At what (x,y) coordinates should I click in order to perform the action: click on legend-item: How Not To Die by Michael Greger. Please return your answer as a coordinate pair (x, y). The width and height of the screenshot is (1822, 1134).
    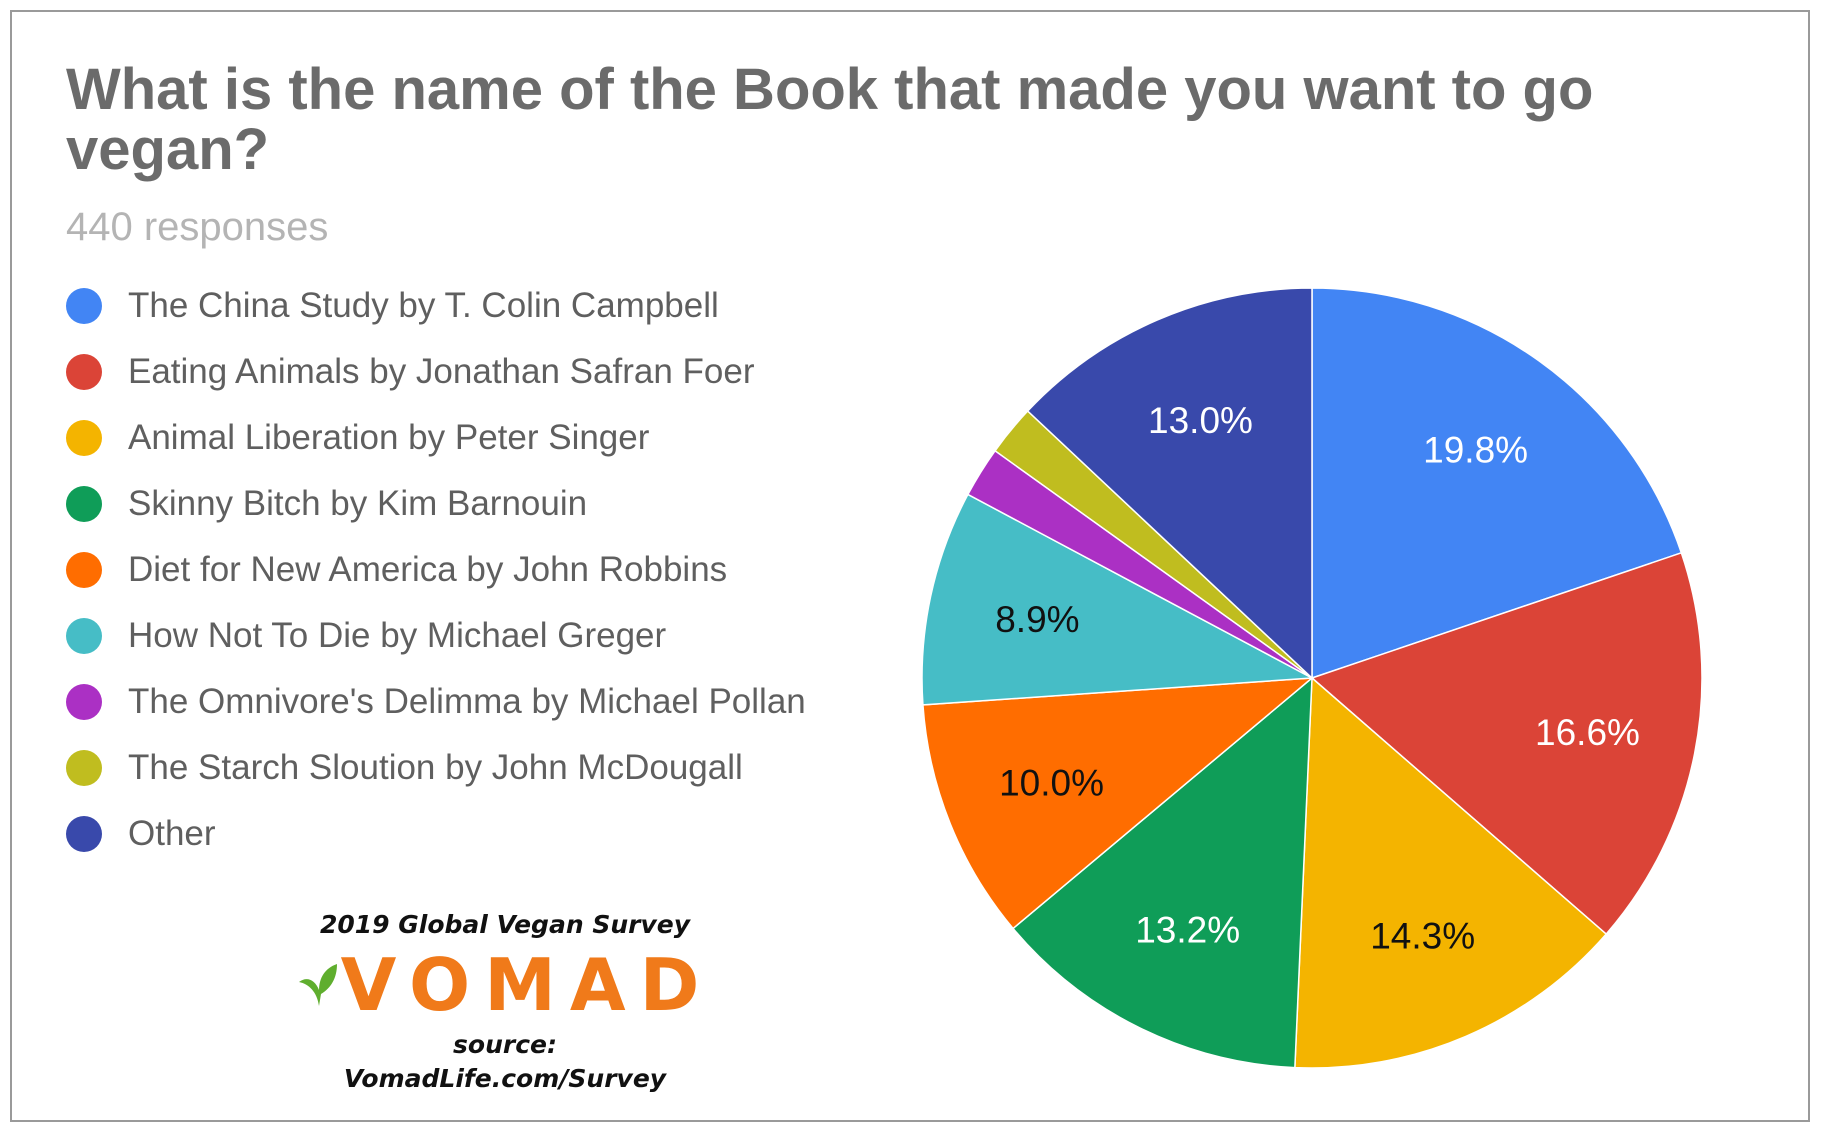
    Looking at the image, I should click on (436, 645).